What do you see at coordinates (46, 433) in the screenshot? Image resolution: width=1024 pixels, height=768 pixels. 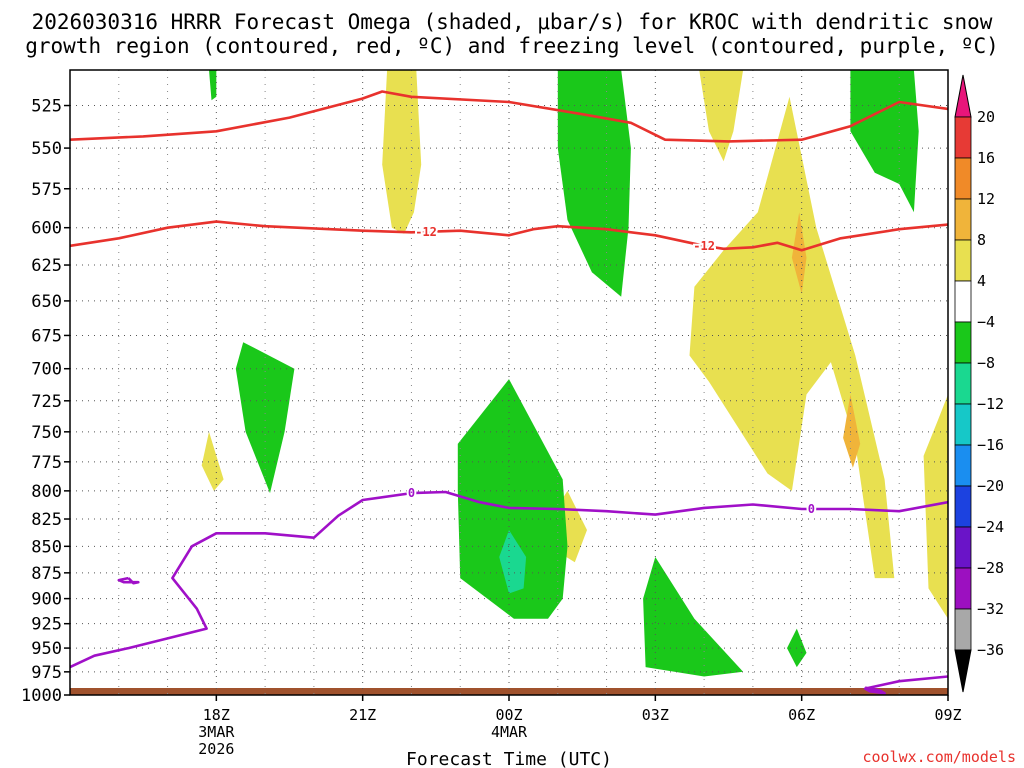 I see `y-tick-label: 750` at bounding box center [46, 433].